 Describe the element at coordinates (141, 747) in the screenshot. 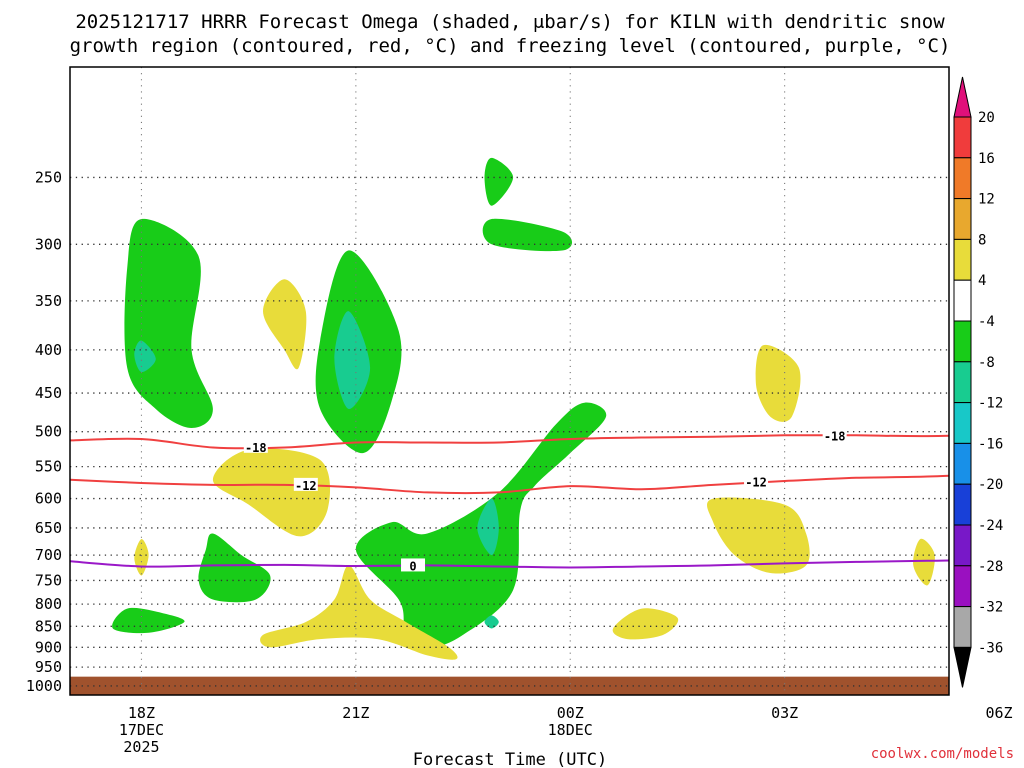

I see `x-tick-18Z-line2: 2025` at that location.